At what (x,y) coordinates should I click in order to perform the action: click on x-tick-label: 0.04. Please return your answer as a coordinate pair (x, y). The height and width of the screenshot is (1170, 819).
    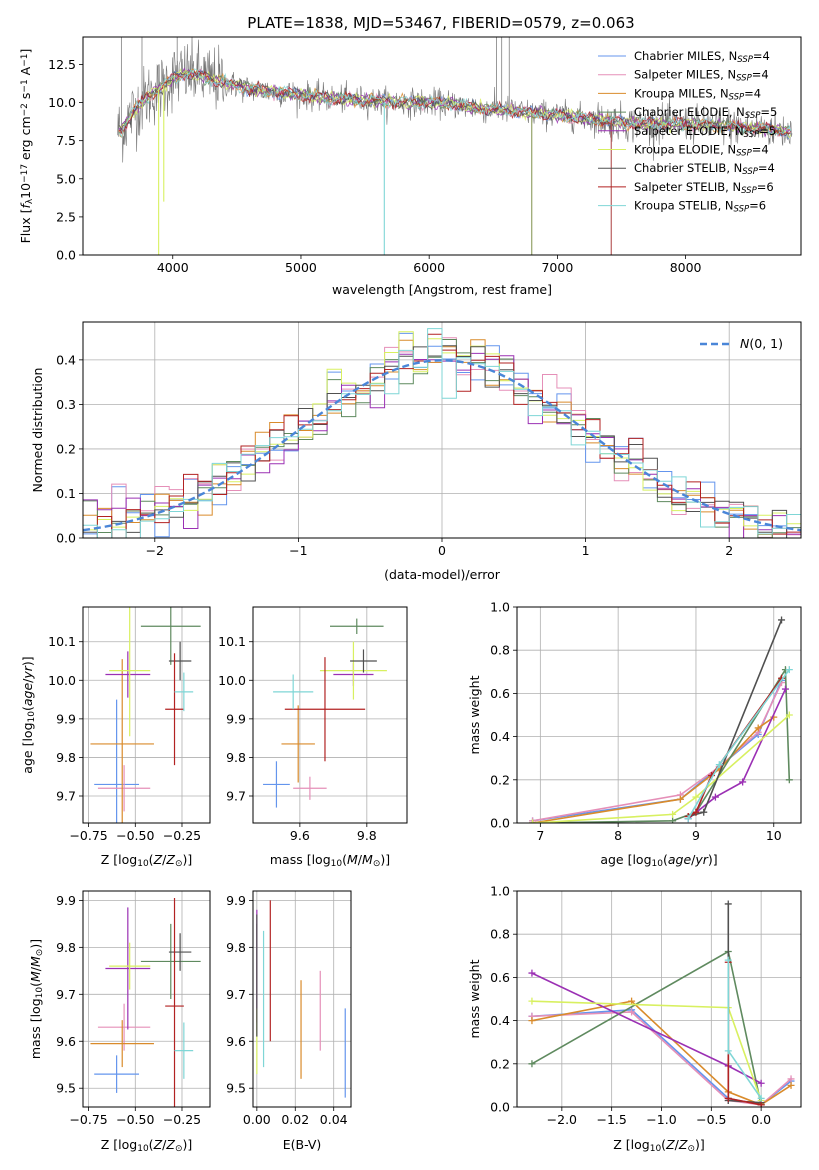
    Looking at the image, I should click on (334, 1119).